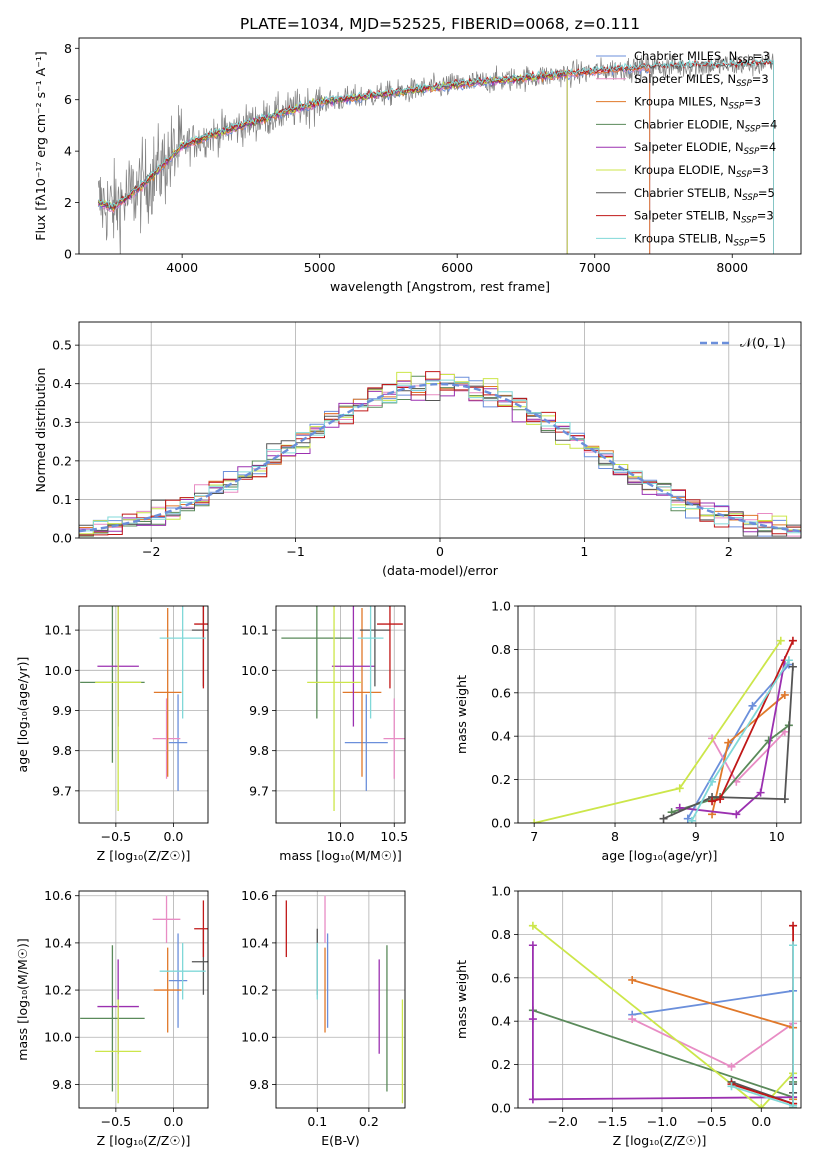 The width and height of the screenshot is (819, 1170). Describe the element at coordinates (68, 48) in the screenshot. I see `y-tick-label: 8` at that location.